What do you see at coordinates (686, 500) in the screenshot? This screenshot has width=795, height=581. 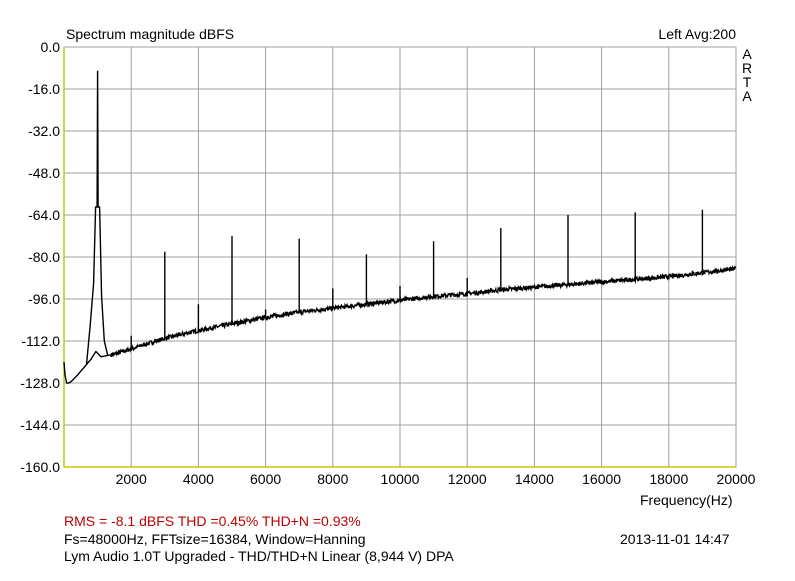 I see `x-axis-label: Frequency(Hz)` at bounding box center [686, 500].